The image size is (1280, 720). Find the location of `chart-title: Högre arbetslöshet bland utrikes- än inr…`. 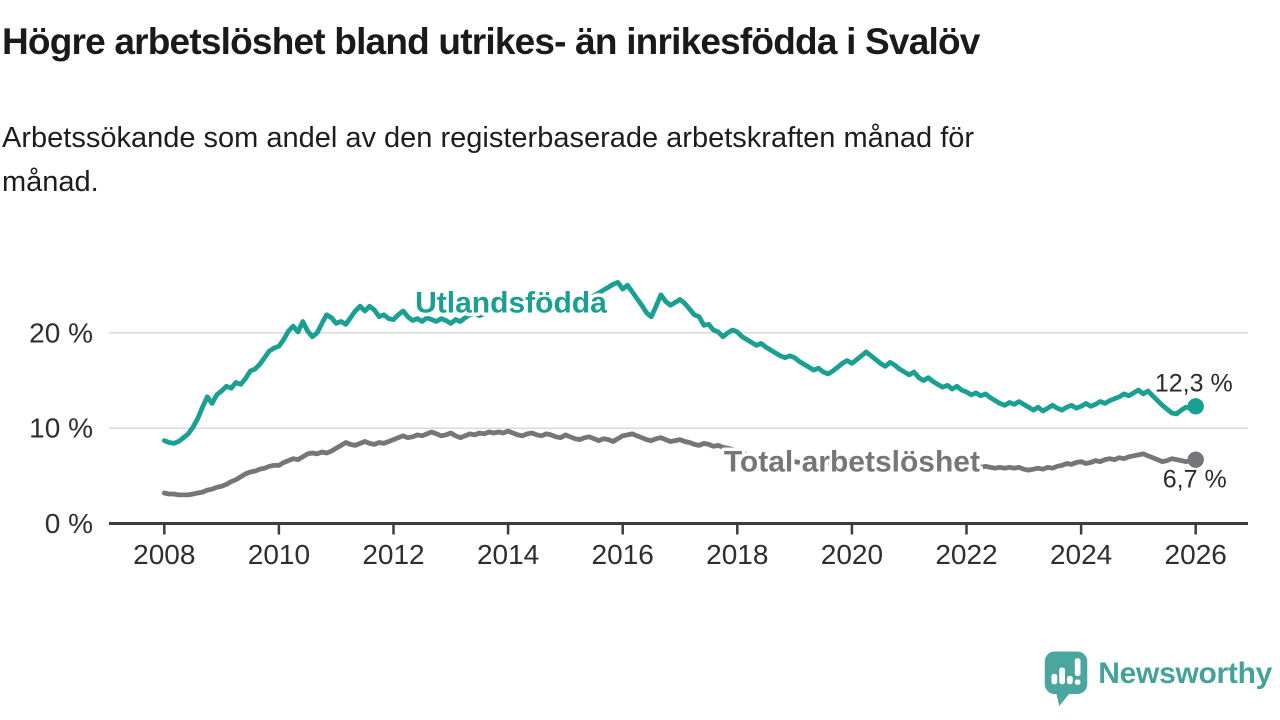

chart-title: Högre arbetslöshet bland utrikes- än inr… is located at coordinates (491, 41).